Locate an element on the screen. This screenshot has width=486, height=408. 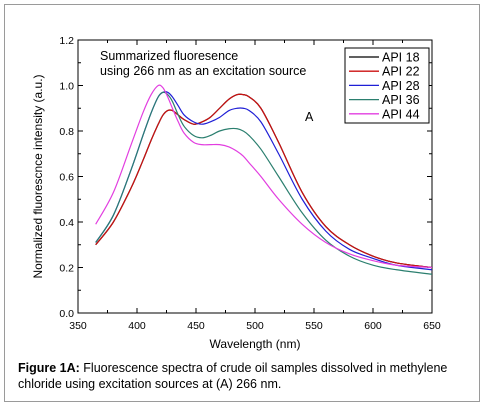
y-axis-title: Normalized fluorescnce intensity (a.u.) is located at coordinates (38, 176).